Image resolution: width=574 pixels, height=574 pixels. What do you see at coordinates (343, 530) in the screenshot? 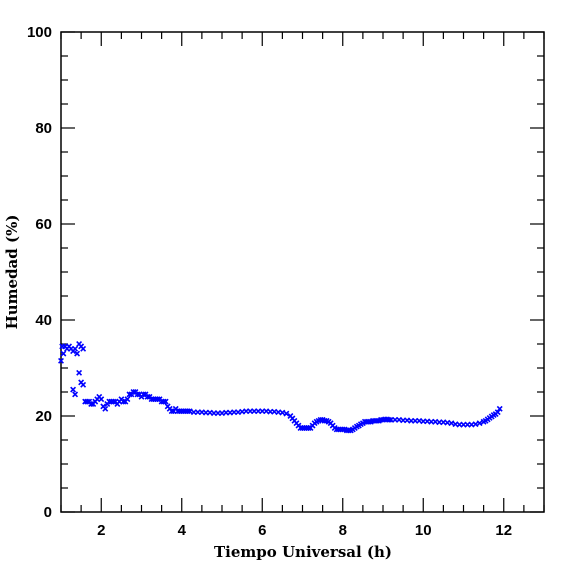
I see `x-tick-label: 8` at bounding box center [343, 530].